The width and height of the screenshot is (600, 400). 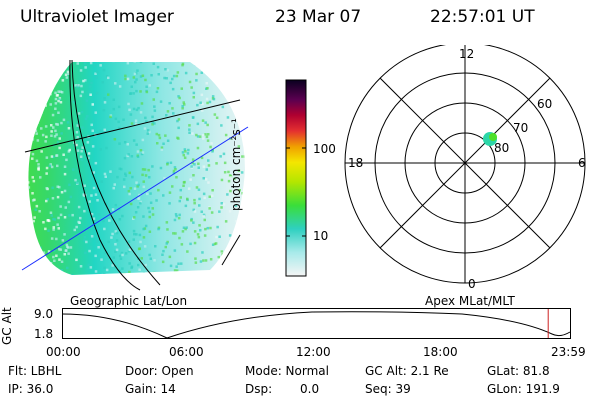 I want to click on gc-alt-info: GC Alt: 2.1 Re, so click(x=407, y=371).